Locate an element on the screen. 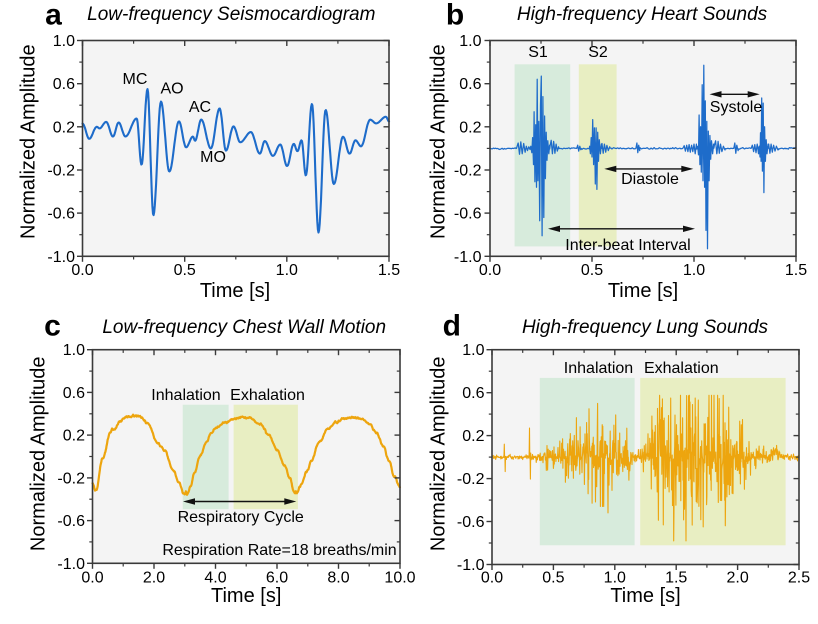  svg-text: 4.0 is located at coordinates (215, 578).